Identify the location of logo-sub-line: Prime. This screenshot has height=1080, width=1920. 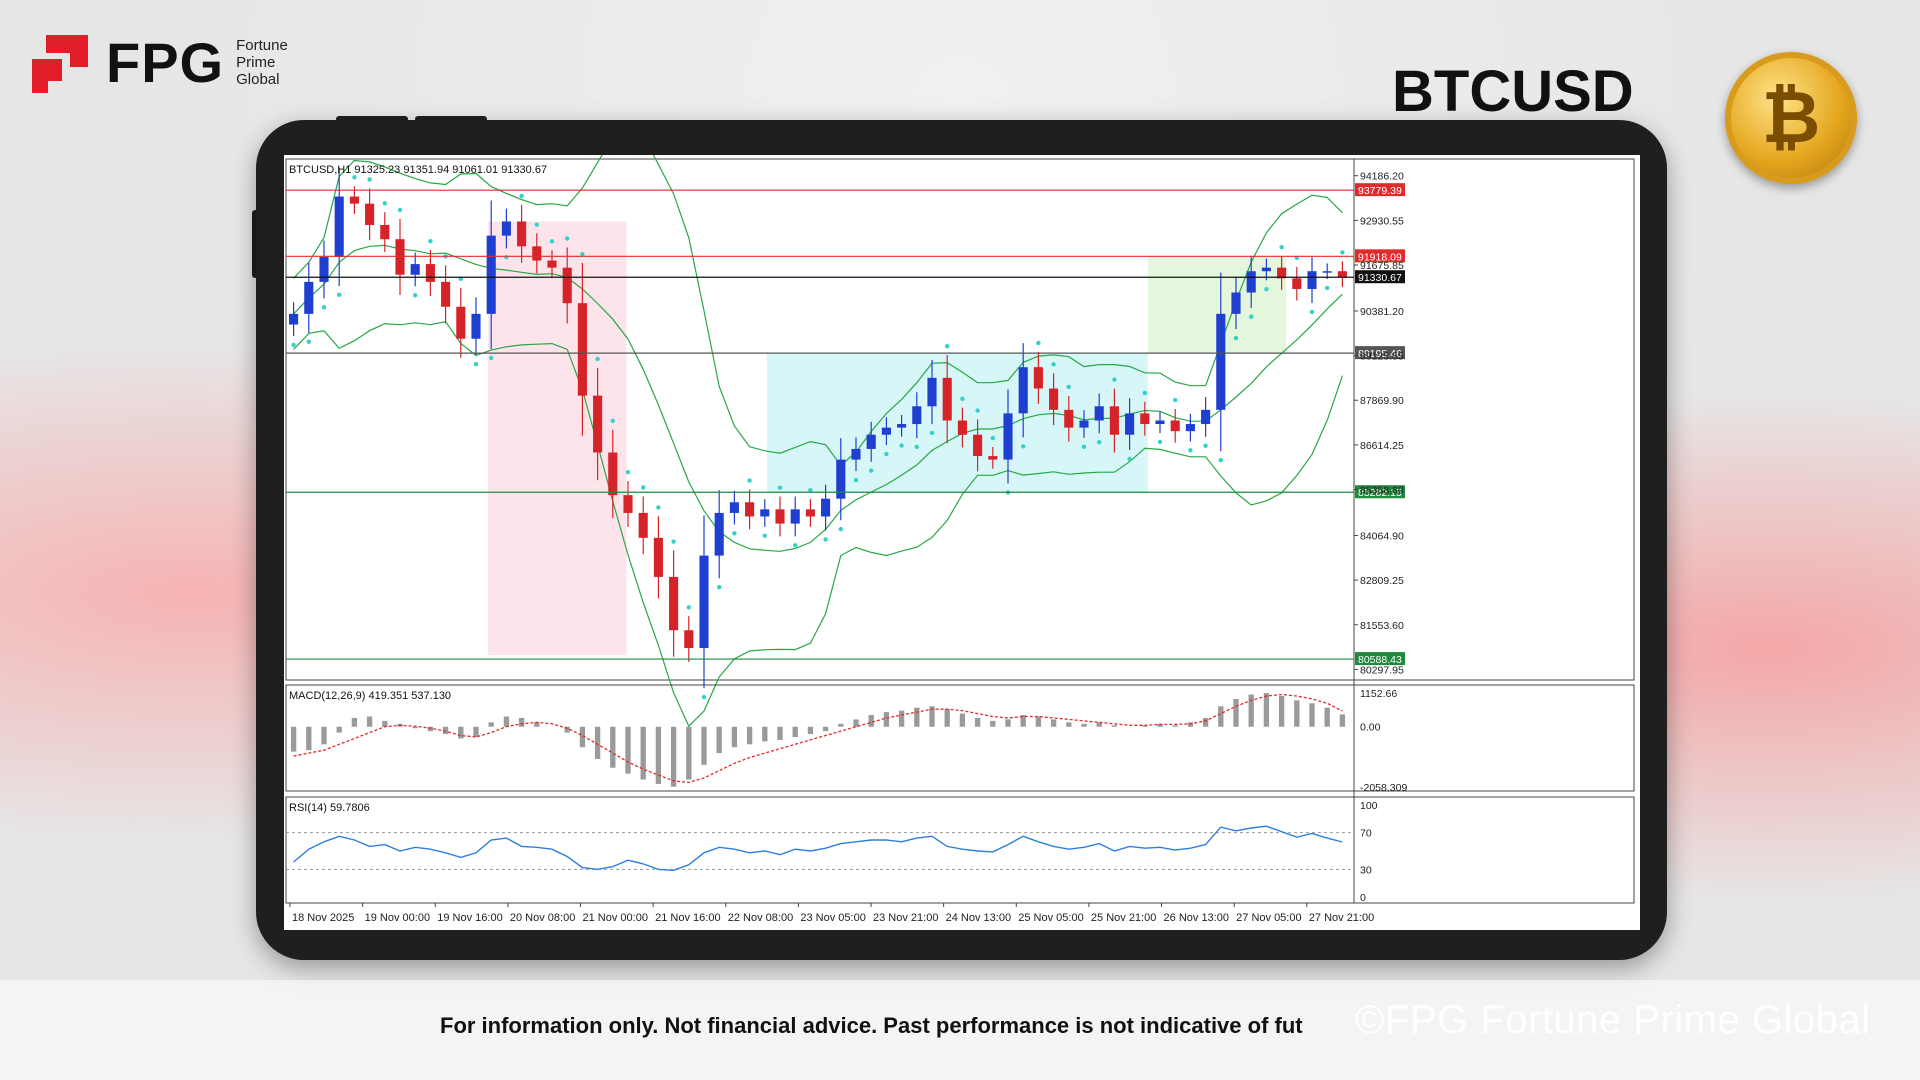
(256, 62).